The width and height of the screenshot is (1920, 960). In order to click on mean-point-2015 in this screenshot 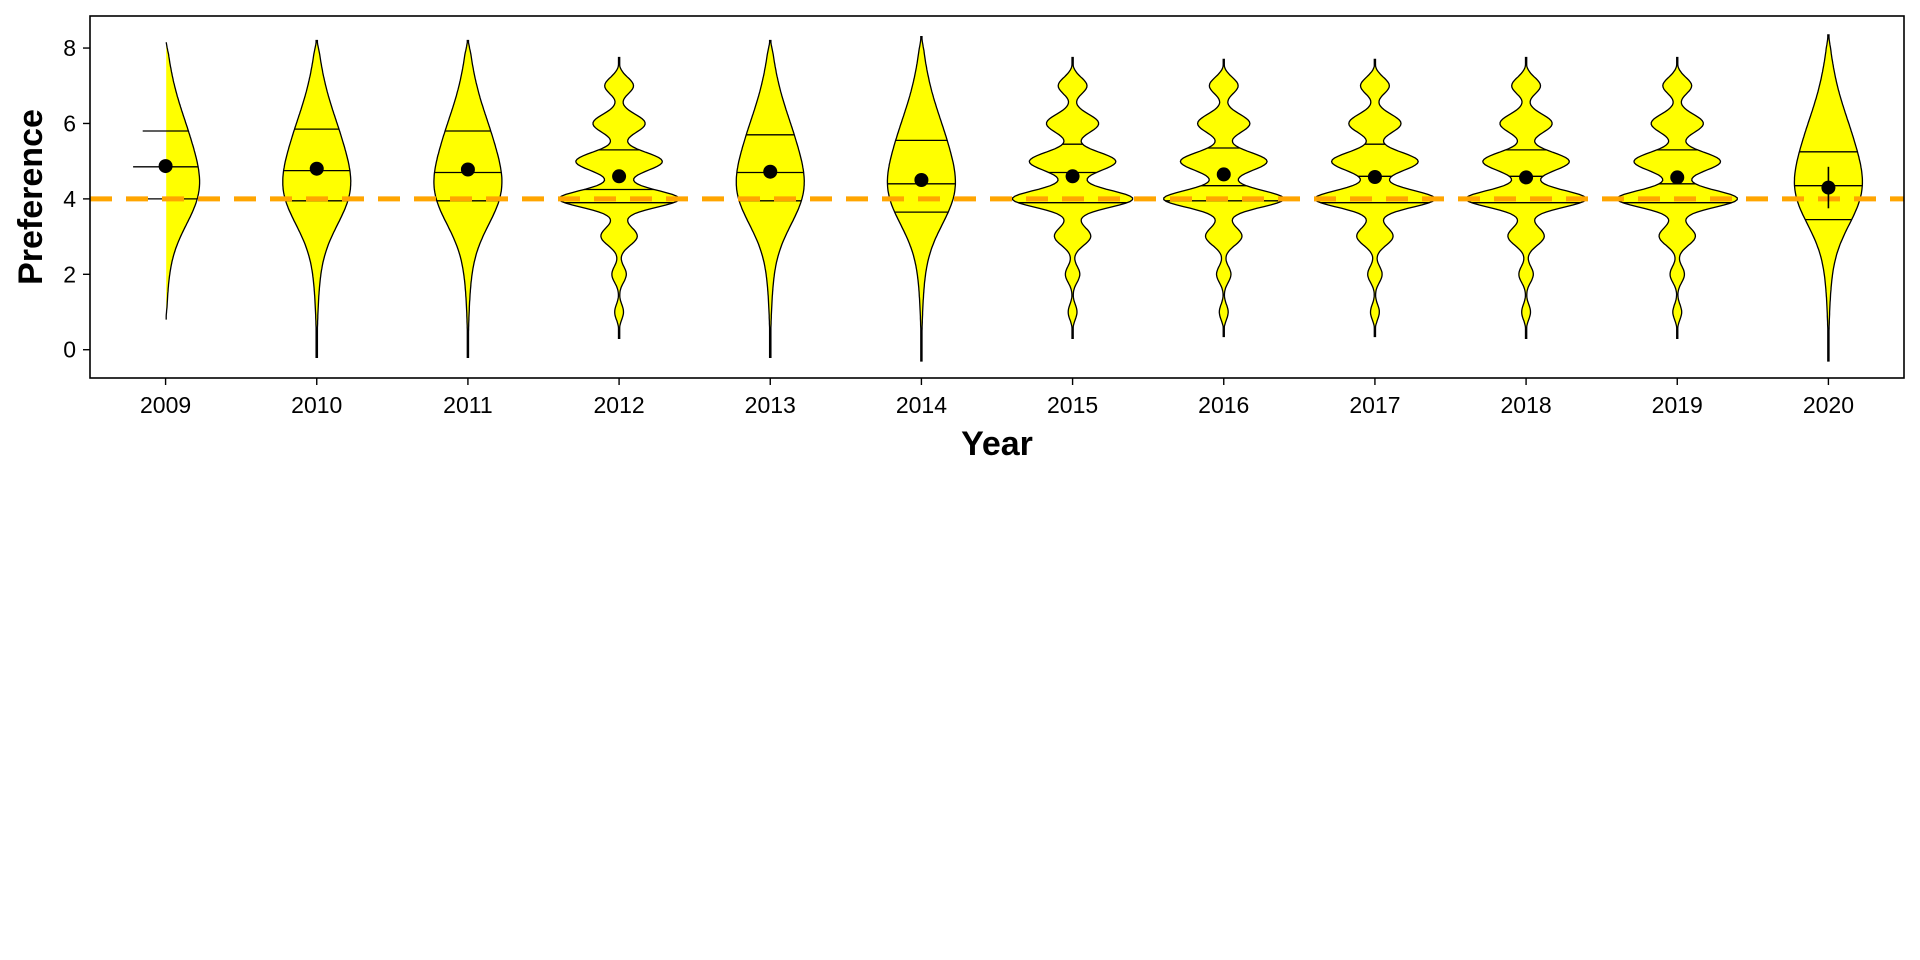, I will do `click(1072, 176)`.